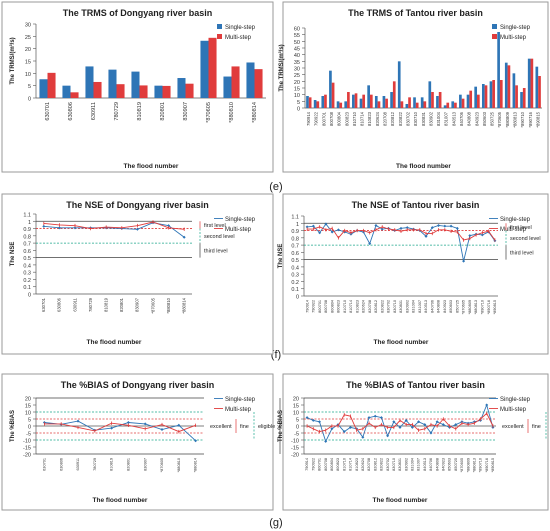 This screenshot has height=531, width=550. I want to click on trms_tantou-x-tick-label: 840923, so click(476, 118).